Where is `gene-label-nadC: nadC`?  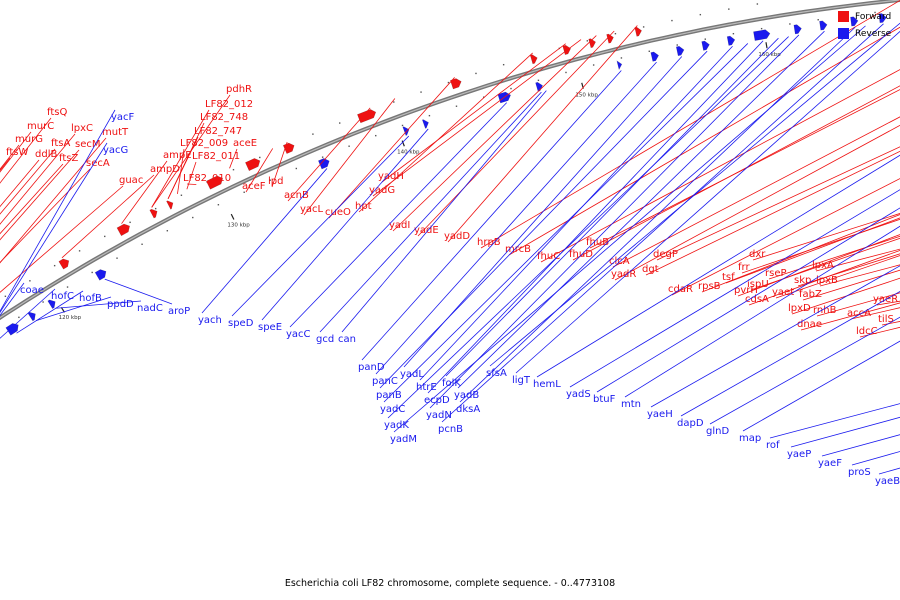 gene-label-nadC: nadC is located at coordinates (150, 308).